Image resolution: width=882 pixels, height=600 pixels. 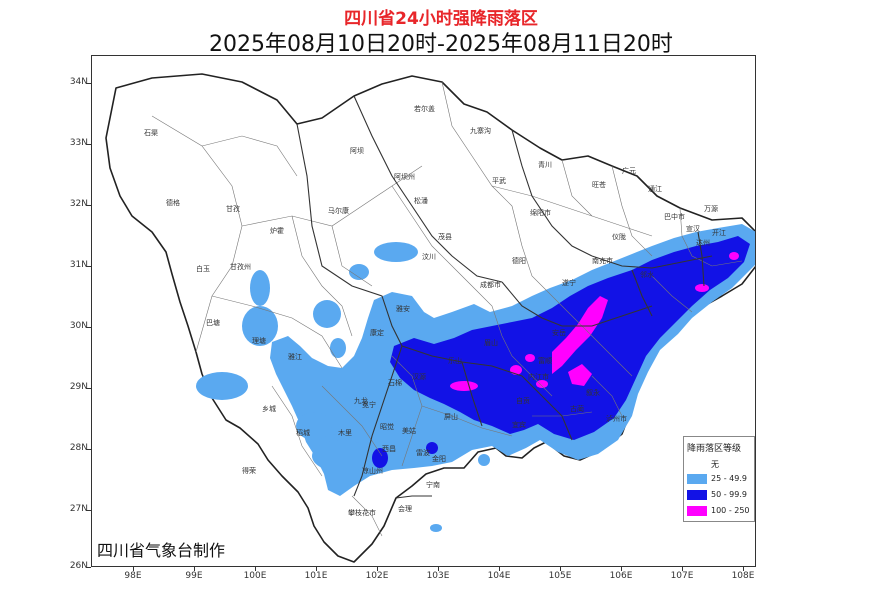 What do you see at coordinates (719, 233) in the screenshot?
I see `place-label: 开江` at bounding box center [719, 233].